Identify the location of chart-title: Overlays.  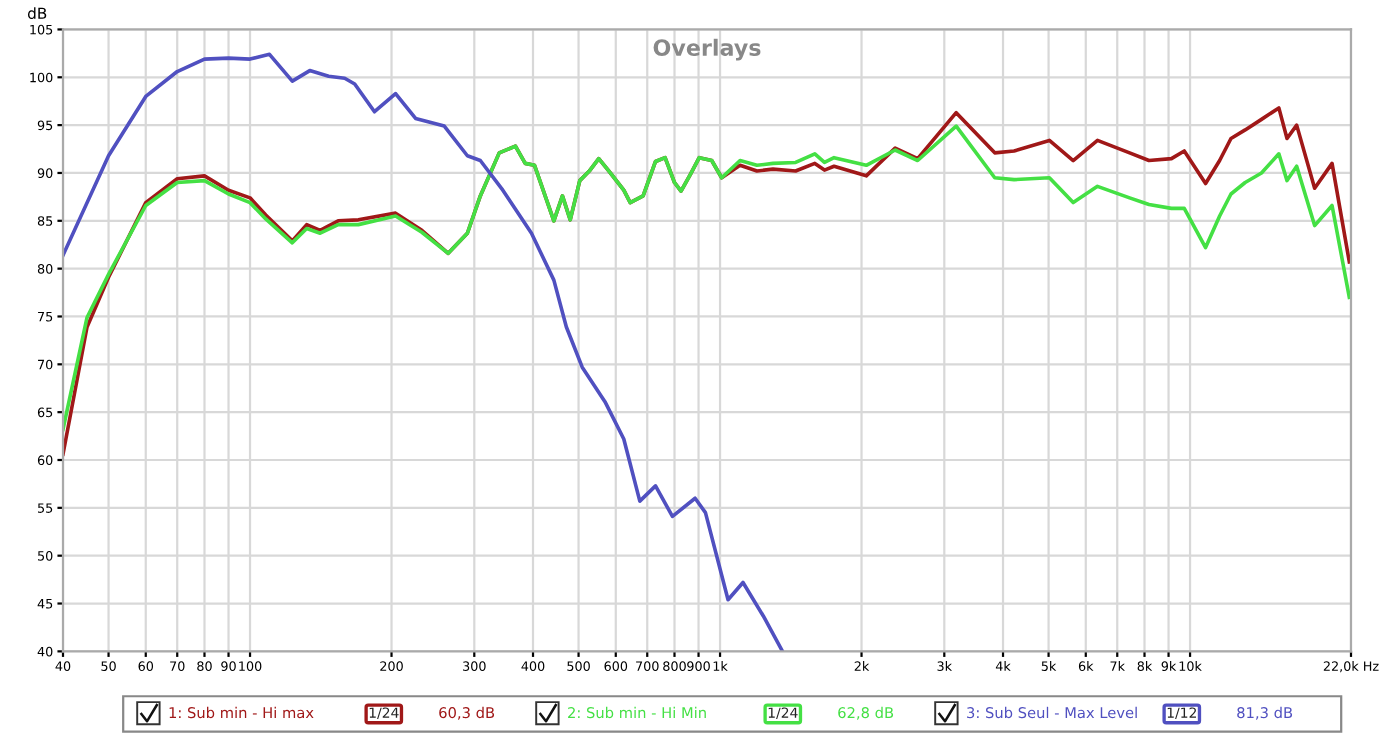
(707, 49).